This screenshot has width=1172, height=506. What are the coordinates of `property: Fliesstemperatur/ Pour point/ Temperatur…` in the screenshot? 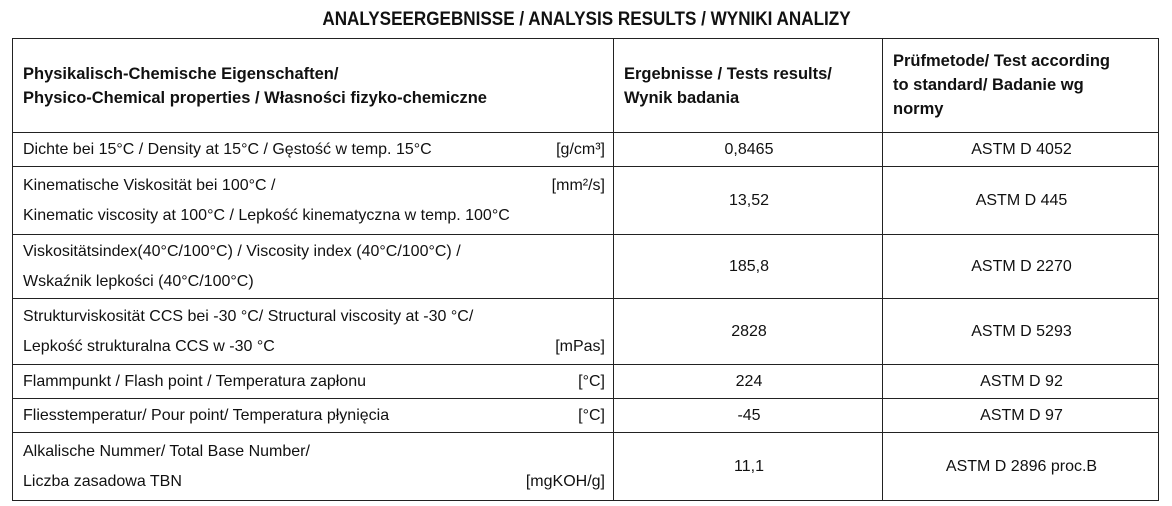 It's located at (206, 415).